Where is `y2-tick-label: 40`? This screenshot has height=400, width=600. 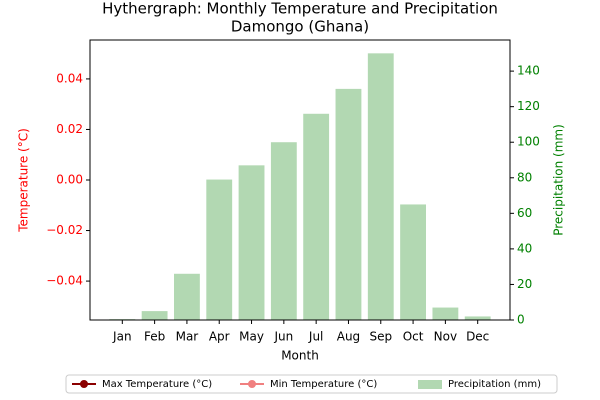
y2-tick-label: 40 is located at coordinates (524, 248).